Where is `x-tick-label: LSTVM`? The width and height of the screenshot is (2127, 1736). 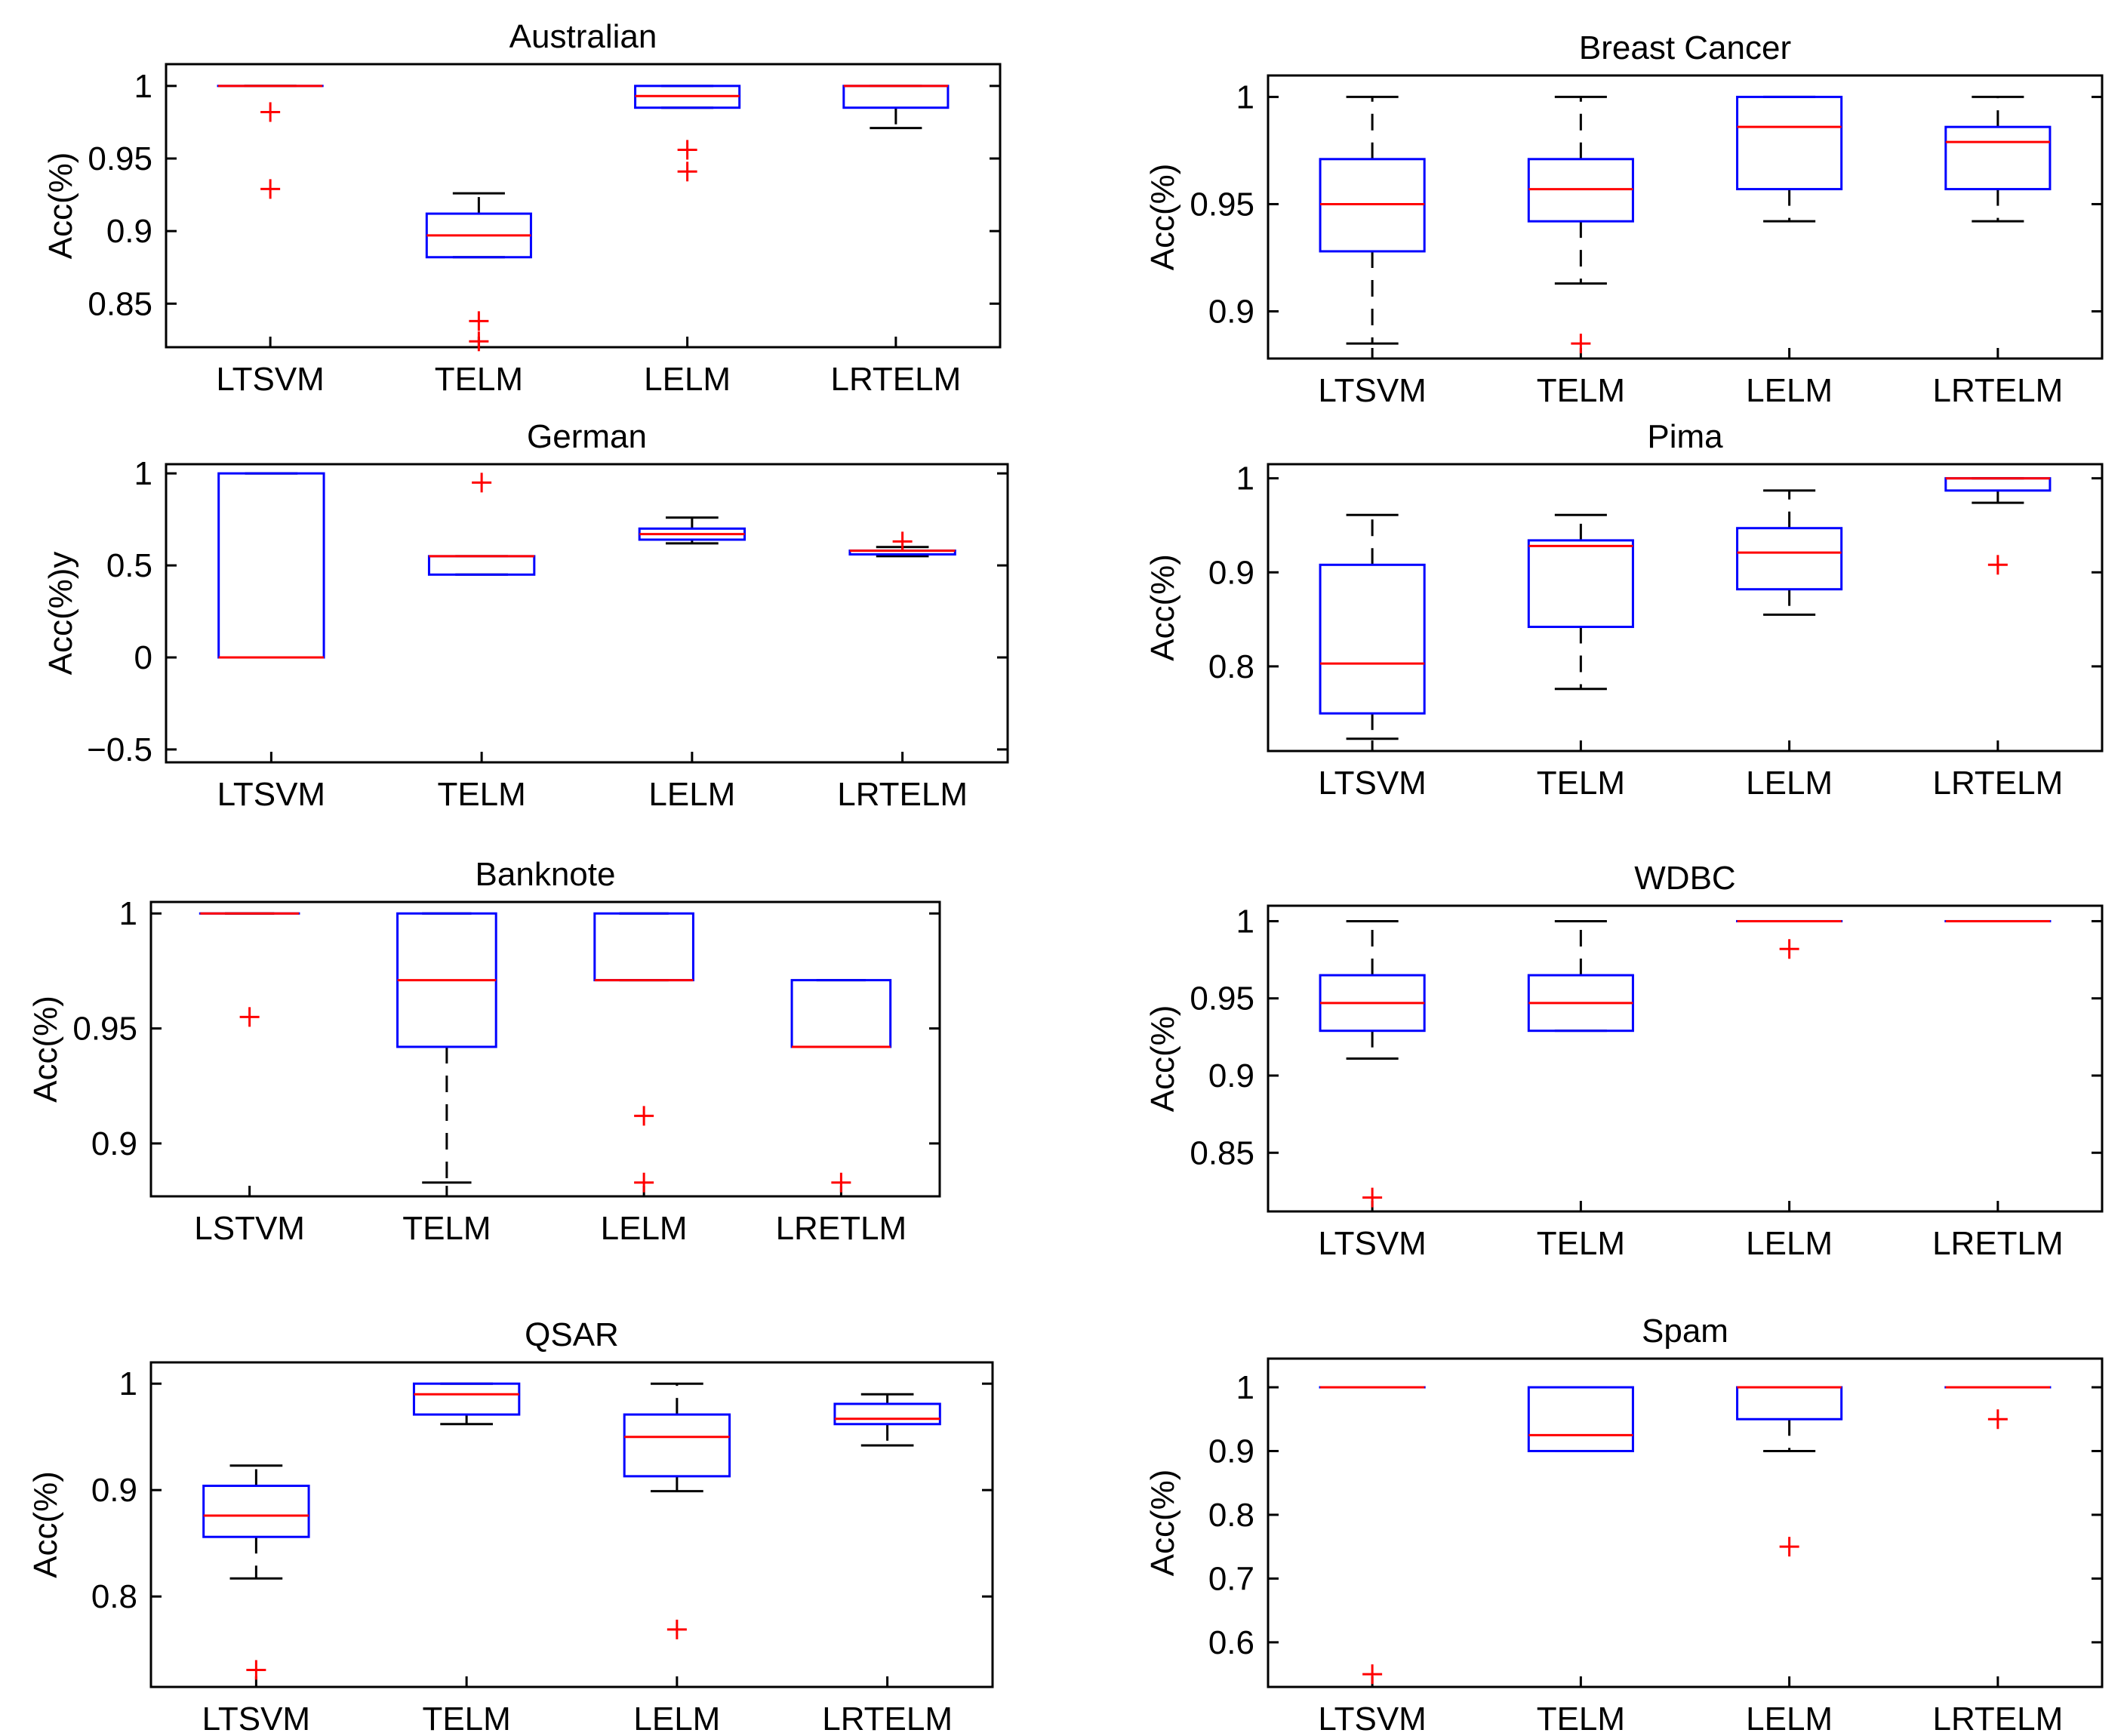 x-tick-label: LSTVM is located at coordinates (249, 1228).